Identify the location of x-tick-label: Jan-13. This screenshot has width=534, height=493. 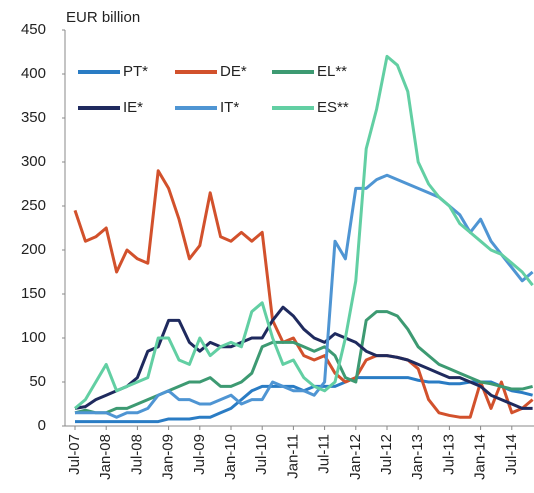
(417, 457).